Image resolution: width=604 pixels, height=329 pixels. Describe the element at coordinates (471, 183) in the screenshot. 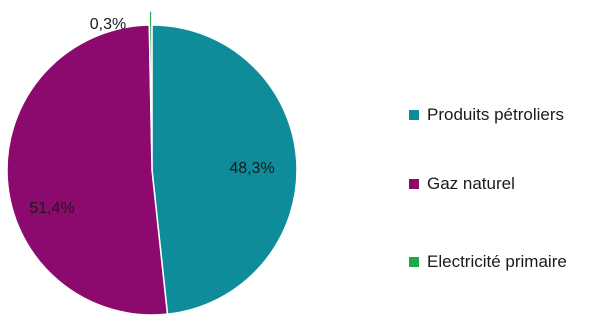

I see `legend-label-2: Gaz naturel` at that location.